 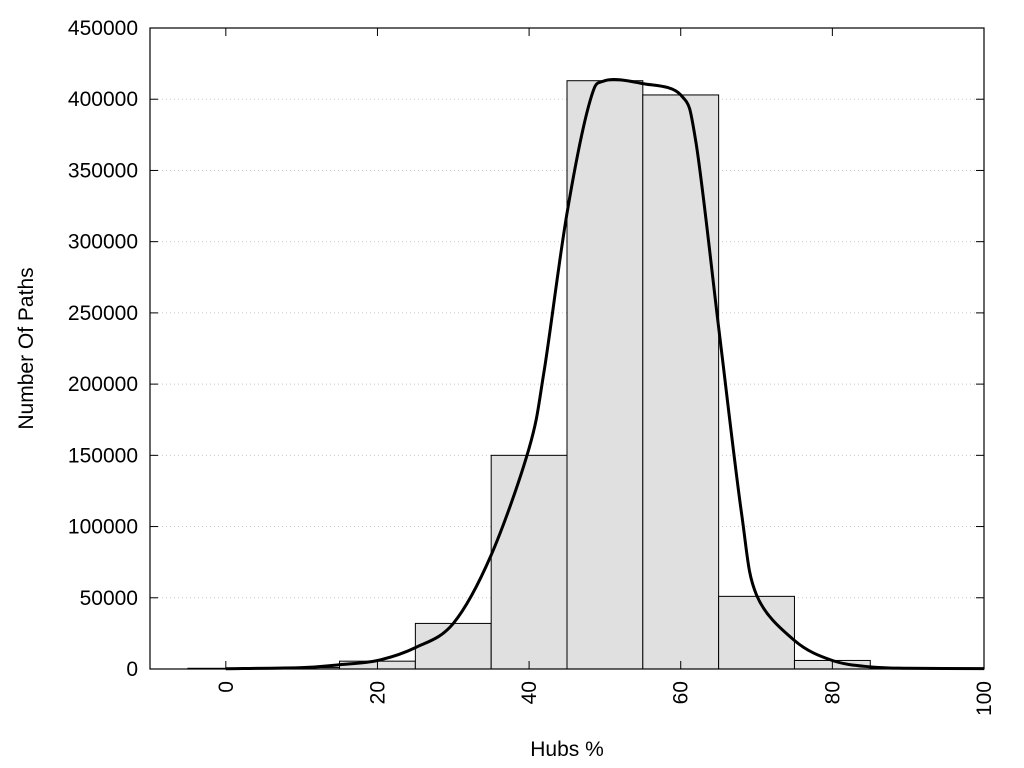 What do you see at coordinates (26, 348) in the screenshot?
I see `y-axis-title: Number Of Paths` at bounding box center [26, 348].